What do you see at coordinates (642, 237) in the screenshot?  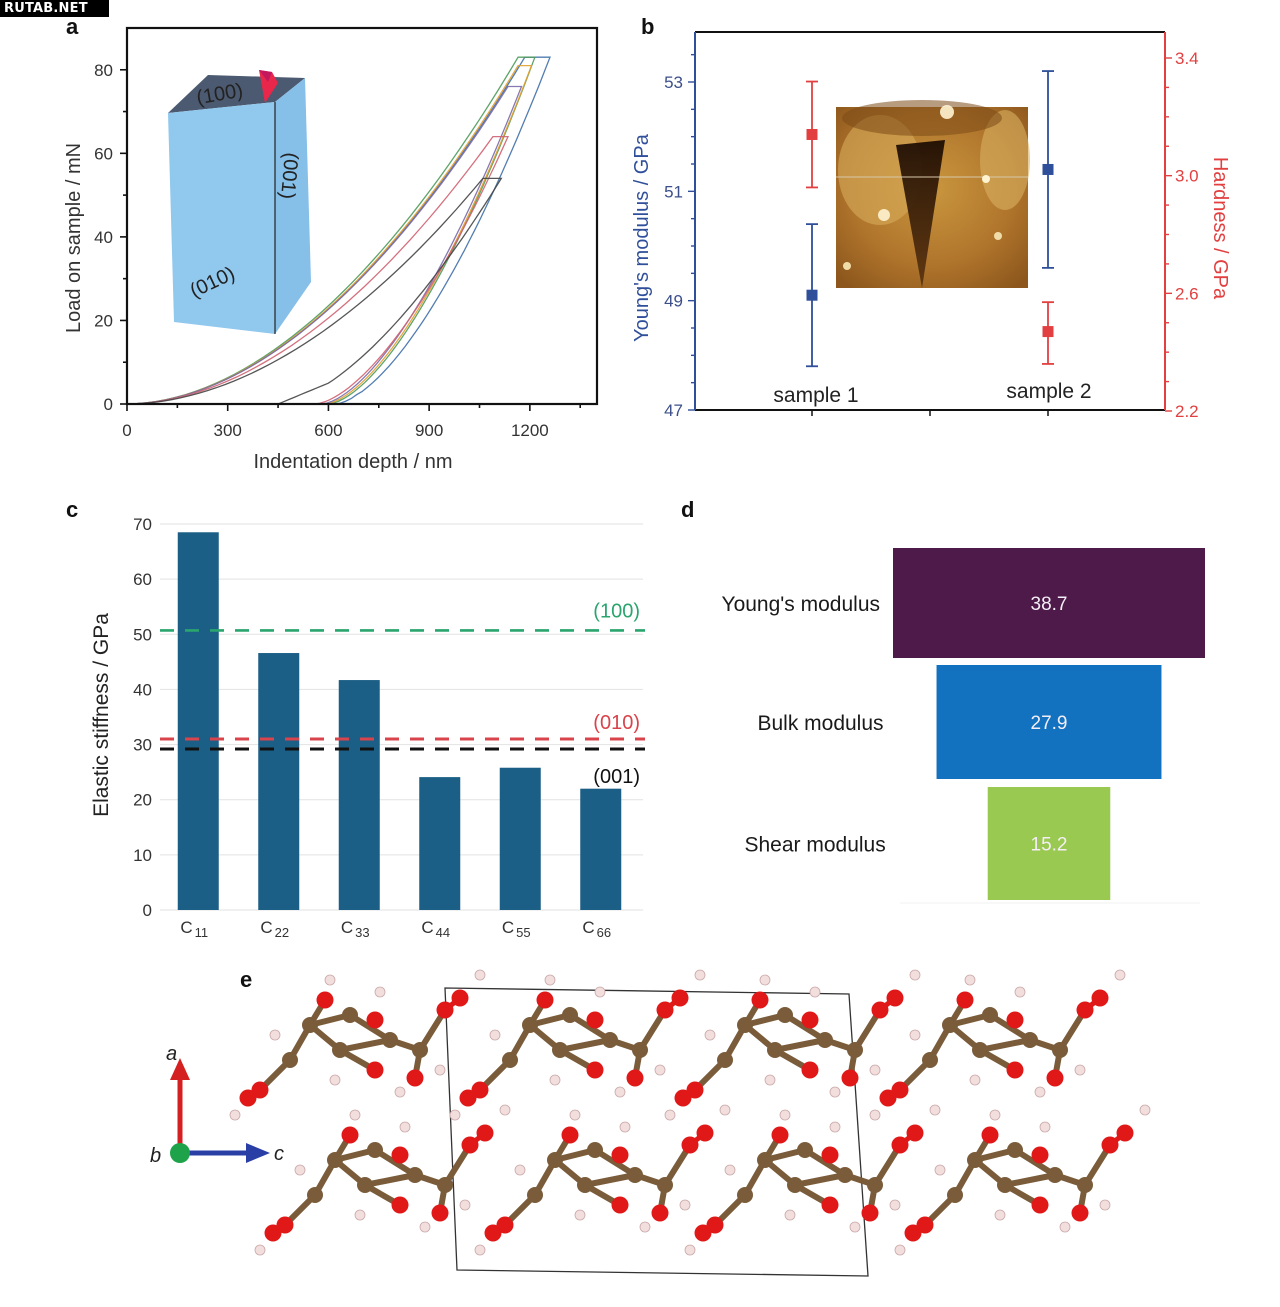 I see `y-axis-label-left: Young's modulus / GPa` at bounding box center [642, 237].